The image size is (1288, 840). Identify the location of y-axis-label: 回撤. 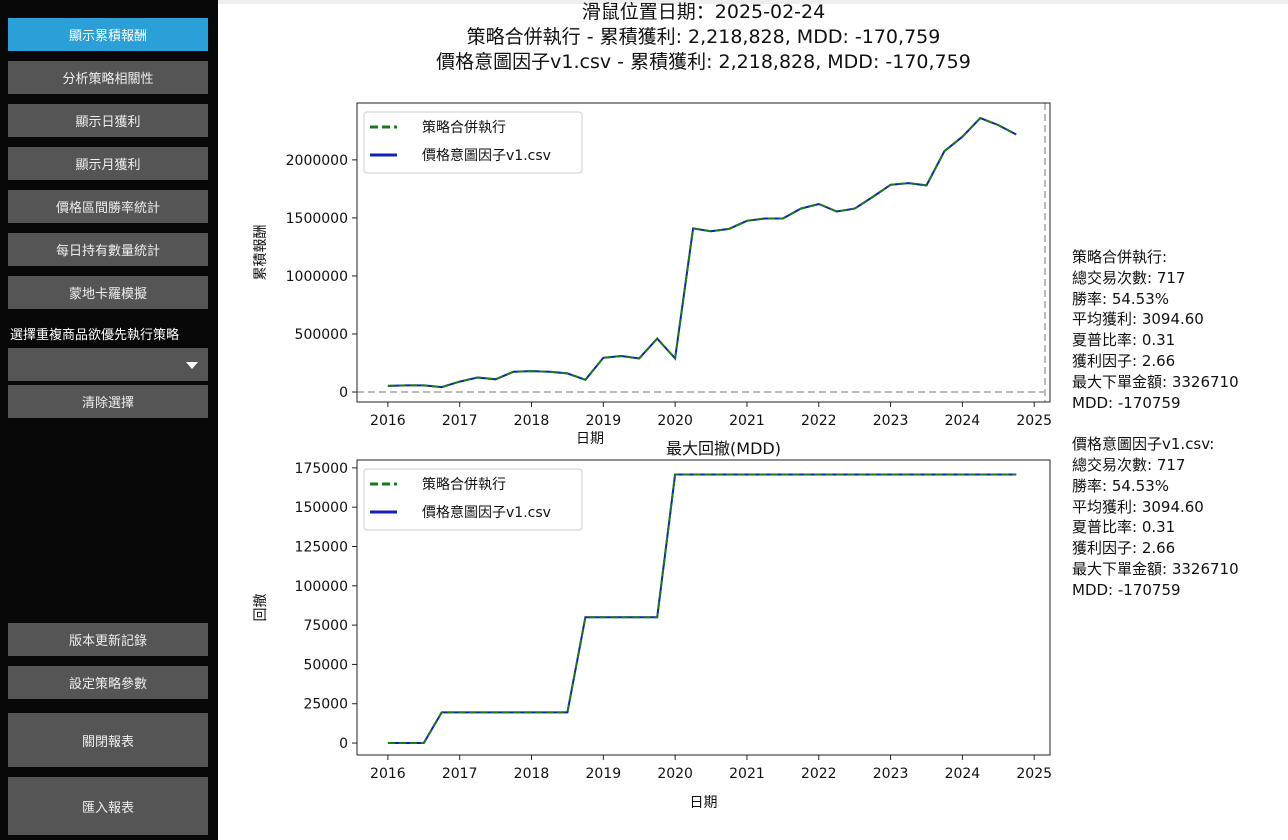
(261, 608).